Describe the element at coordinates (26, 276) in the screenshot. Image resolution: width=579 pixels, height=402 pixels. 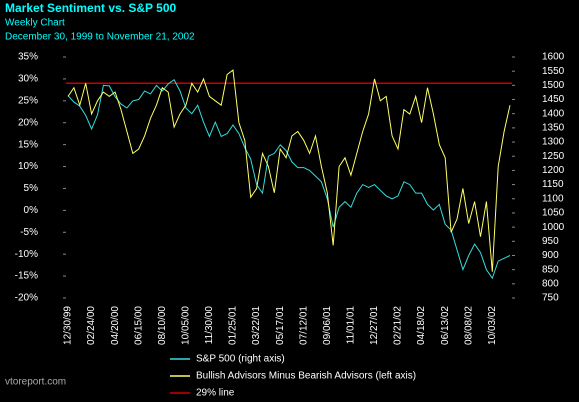
I see `y-tick-label: -15%` at that location.